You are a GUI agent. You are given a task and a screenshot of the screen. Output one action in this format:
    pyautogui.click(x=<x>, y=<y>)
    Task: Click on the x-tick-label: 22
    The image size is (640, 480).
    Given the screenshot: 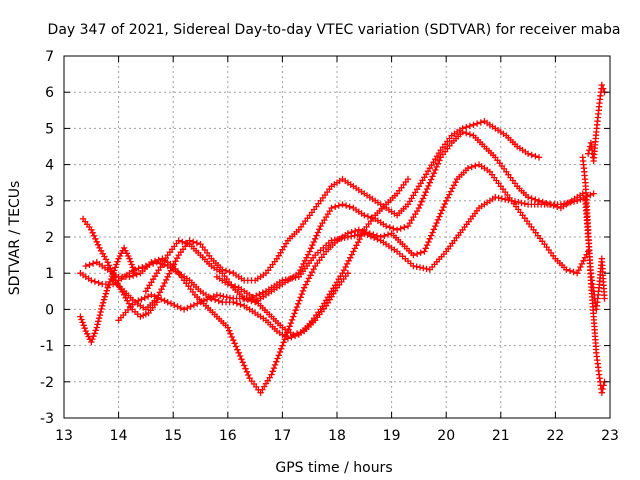 What is the action you would take?
    pyautogui.click(x=555, y=436)
    